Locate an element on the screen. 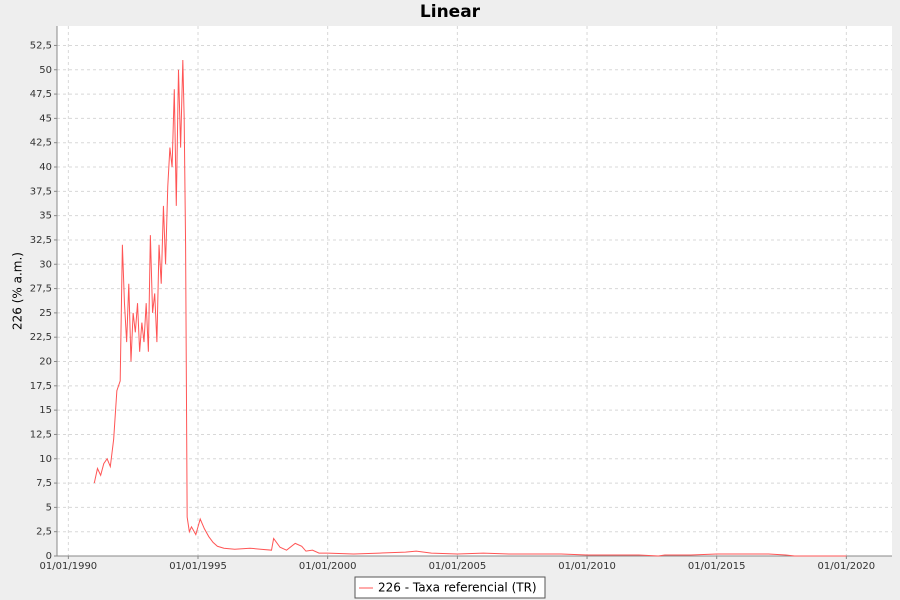  x-tick-label: 01/01/1990 is located at coordinates (69, 566).